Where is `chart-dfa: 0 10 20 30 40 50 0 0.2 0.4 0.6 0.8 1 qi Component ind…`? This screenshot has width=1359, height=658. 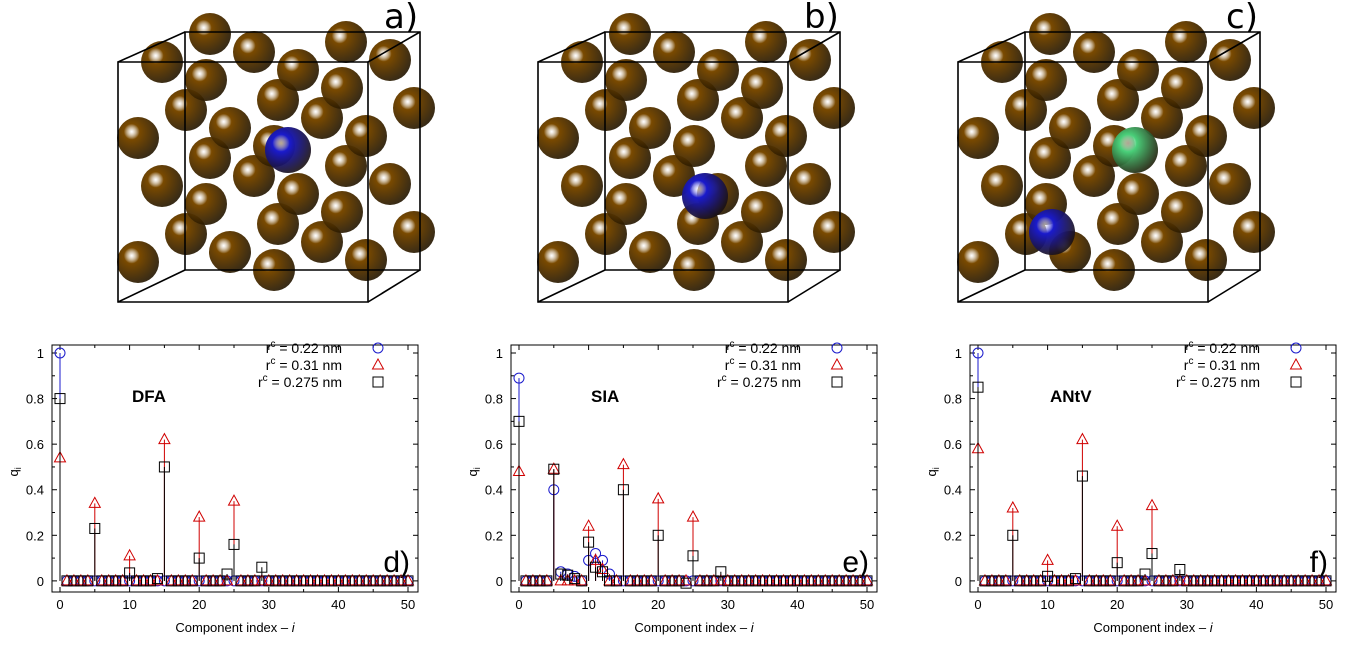 chart-dfa: 0 10 20 30 40 50 0 0.2 0.4 0.6 0.8 1 qi Component ind… is located at coordinates (212, 487).